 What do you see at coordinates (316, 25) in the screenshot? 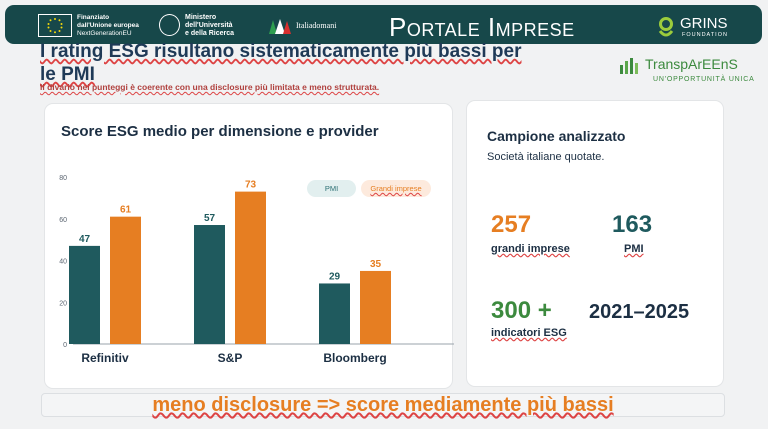
I see `italia-domani-label: Italiadomani` at bounding box center [316, 25].